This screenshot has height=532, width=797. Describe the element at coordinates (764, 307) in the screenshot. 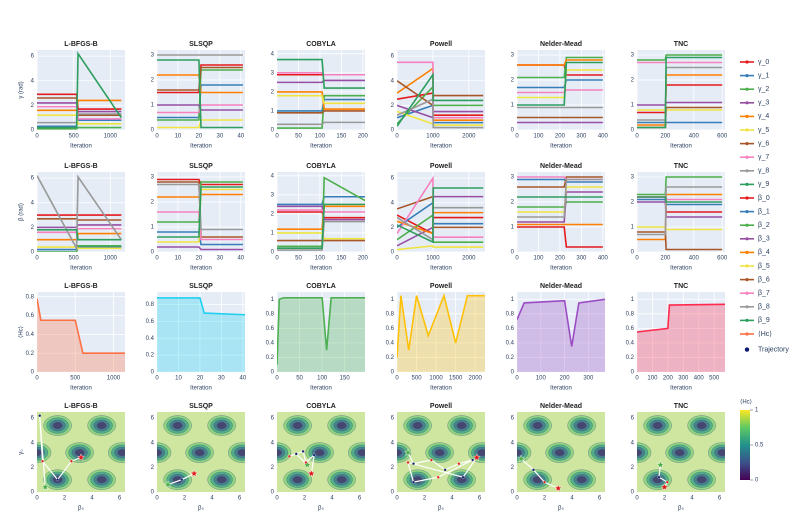

I see `legend-label: β_8` at that location.